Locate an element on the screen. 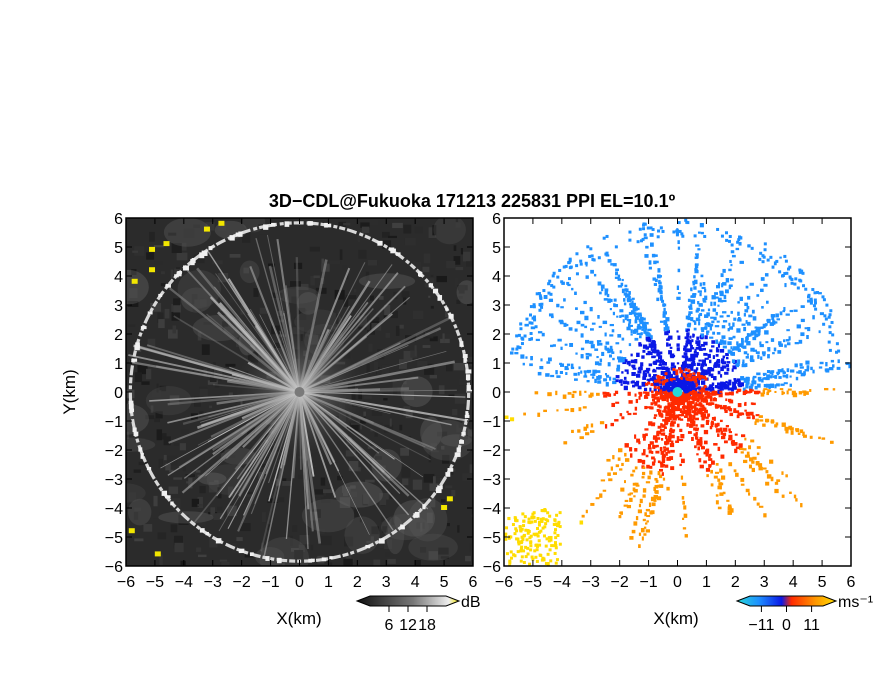  reflectivity-echo-patch is located at coordinates (308, 303).